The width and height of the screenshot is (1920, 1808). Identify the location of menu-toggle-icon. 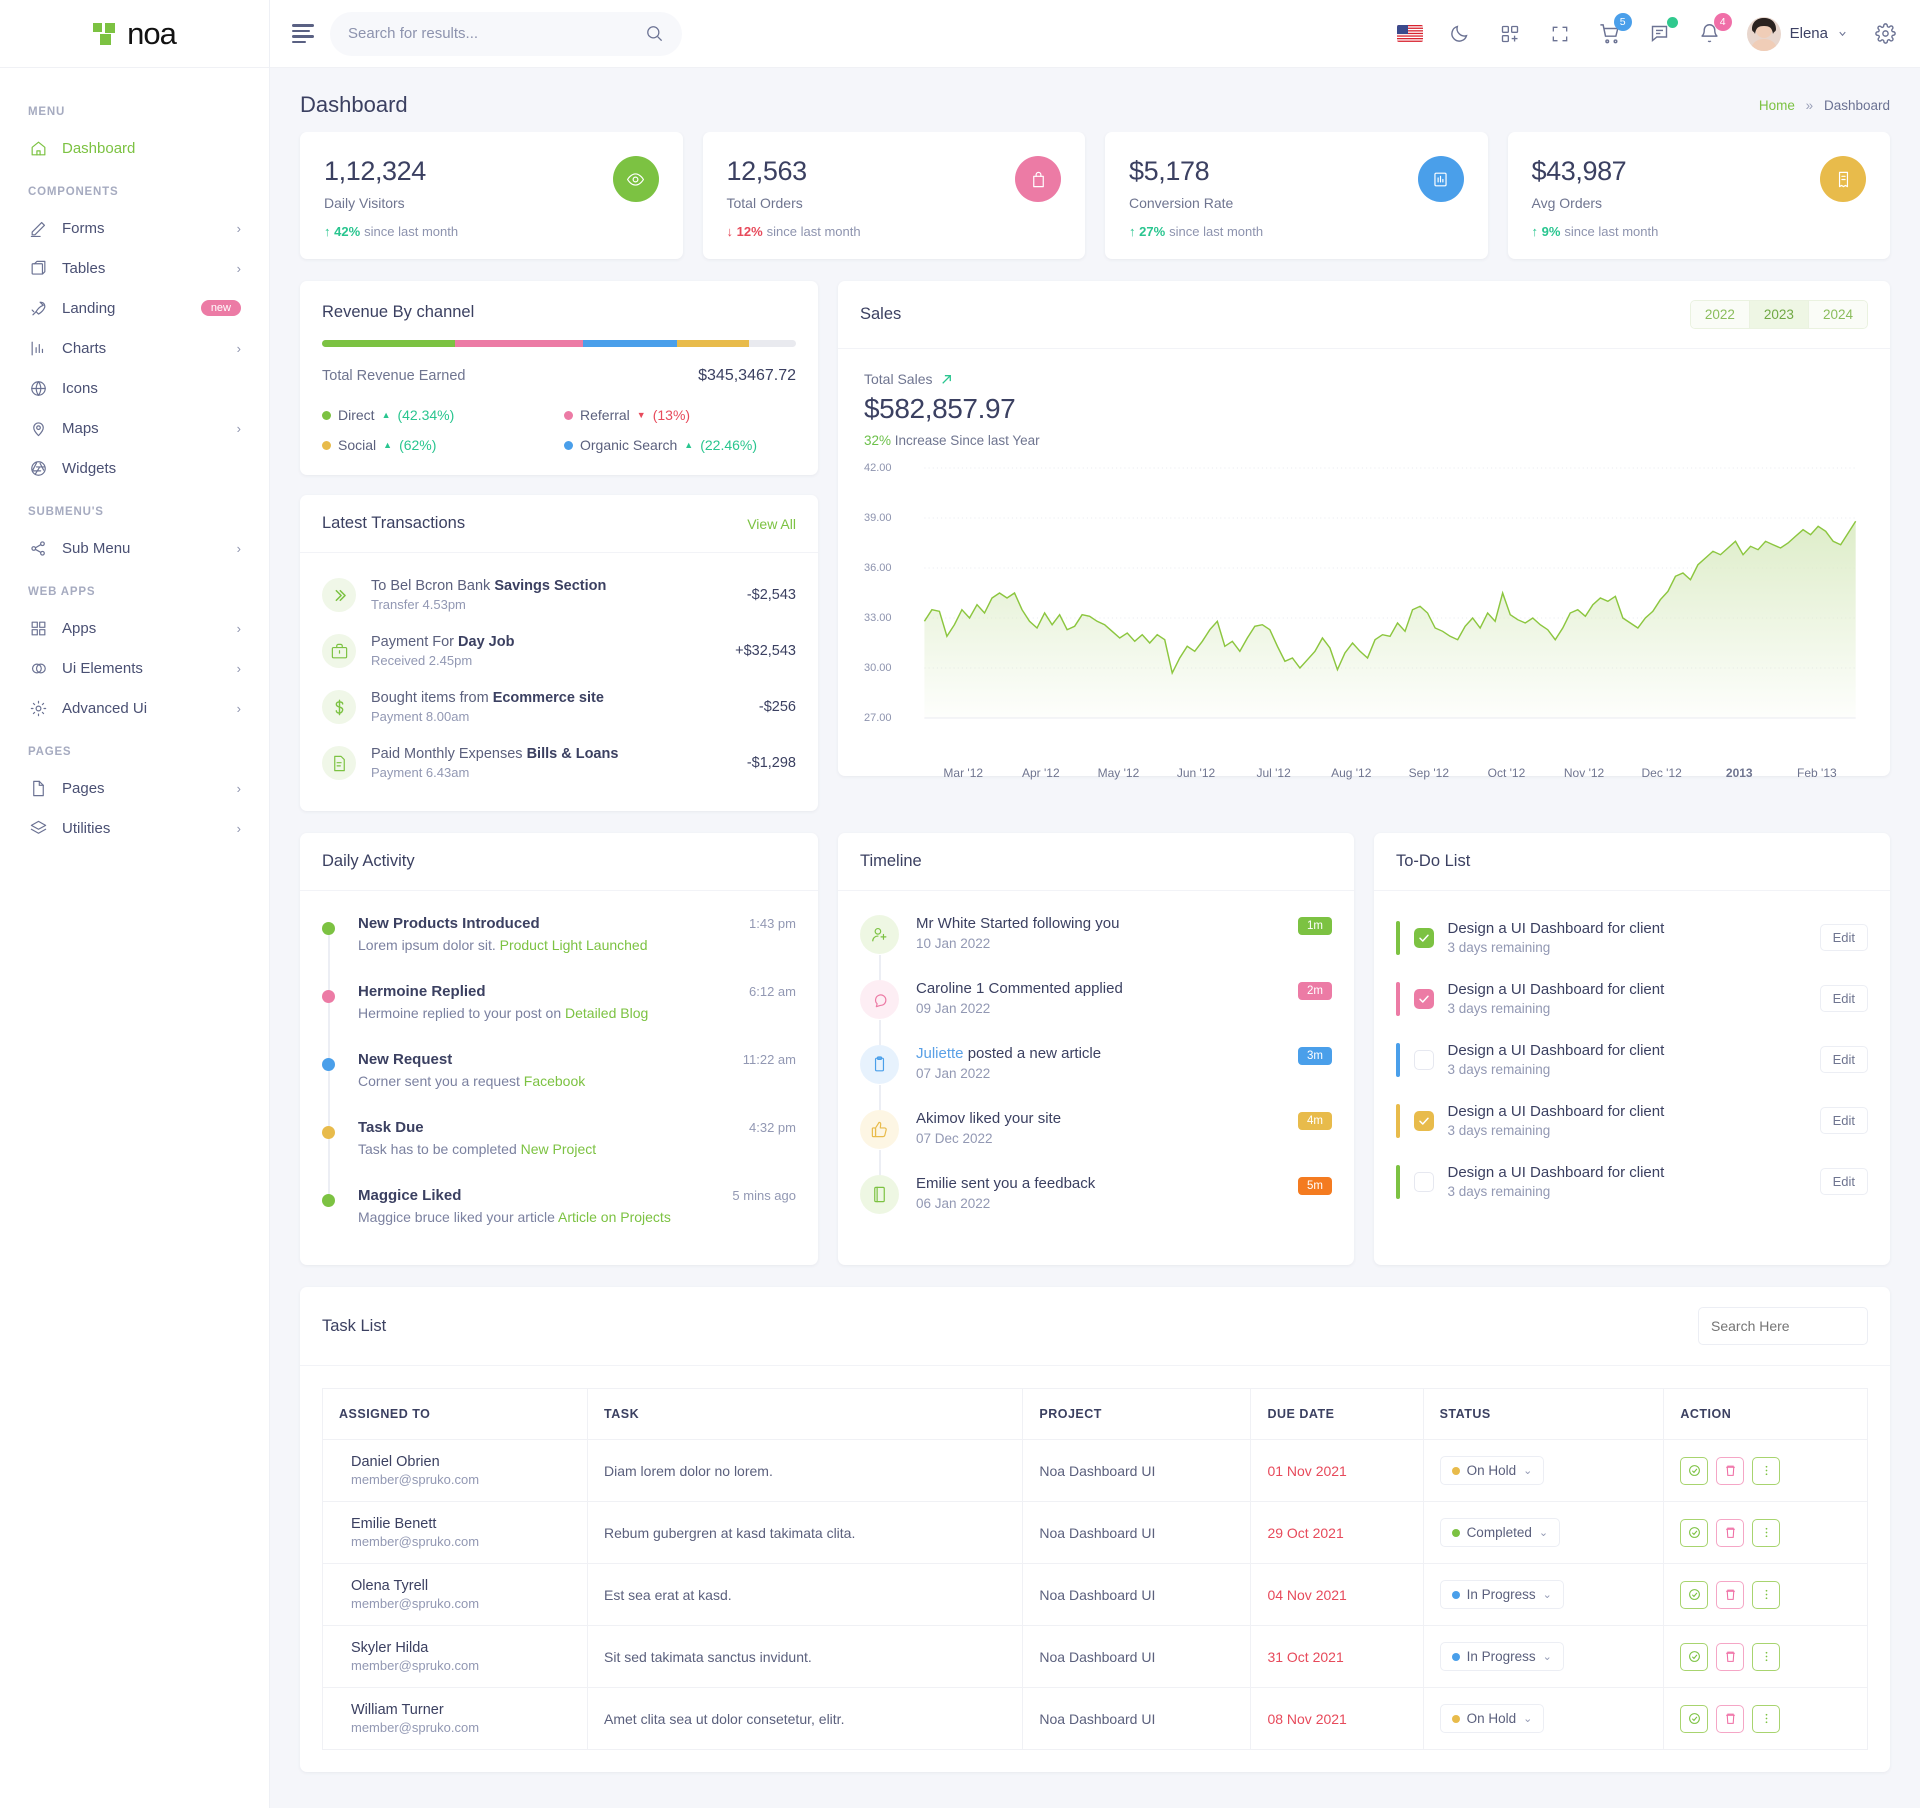
(303, 33).